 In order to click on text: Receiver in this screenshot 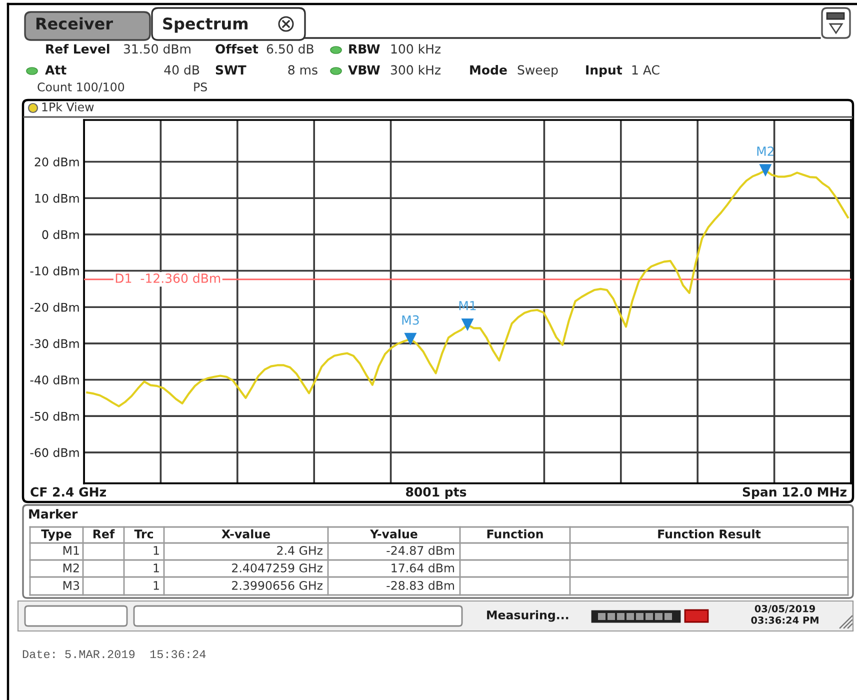, I will do `click(74, 23)`.